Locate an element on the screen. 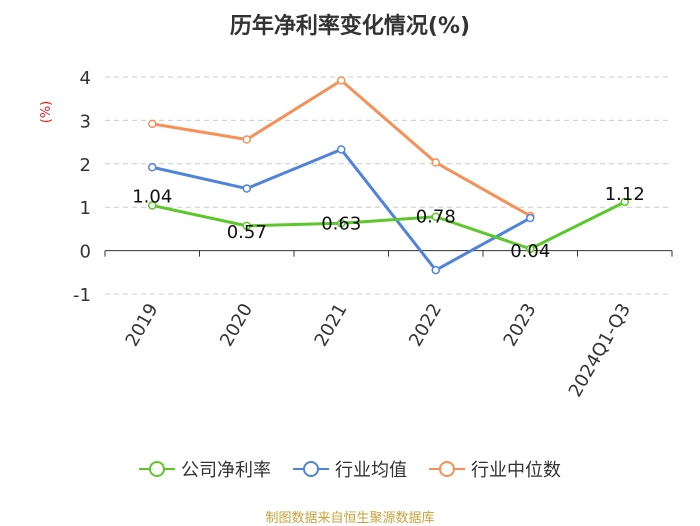 This screenshot has width=700, height=526. x-tick-label: 2024Q1-Q3 is located at coordinates (600, 350).